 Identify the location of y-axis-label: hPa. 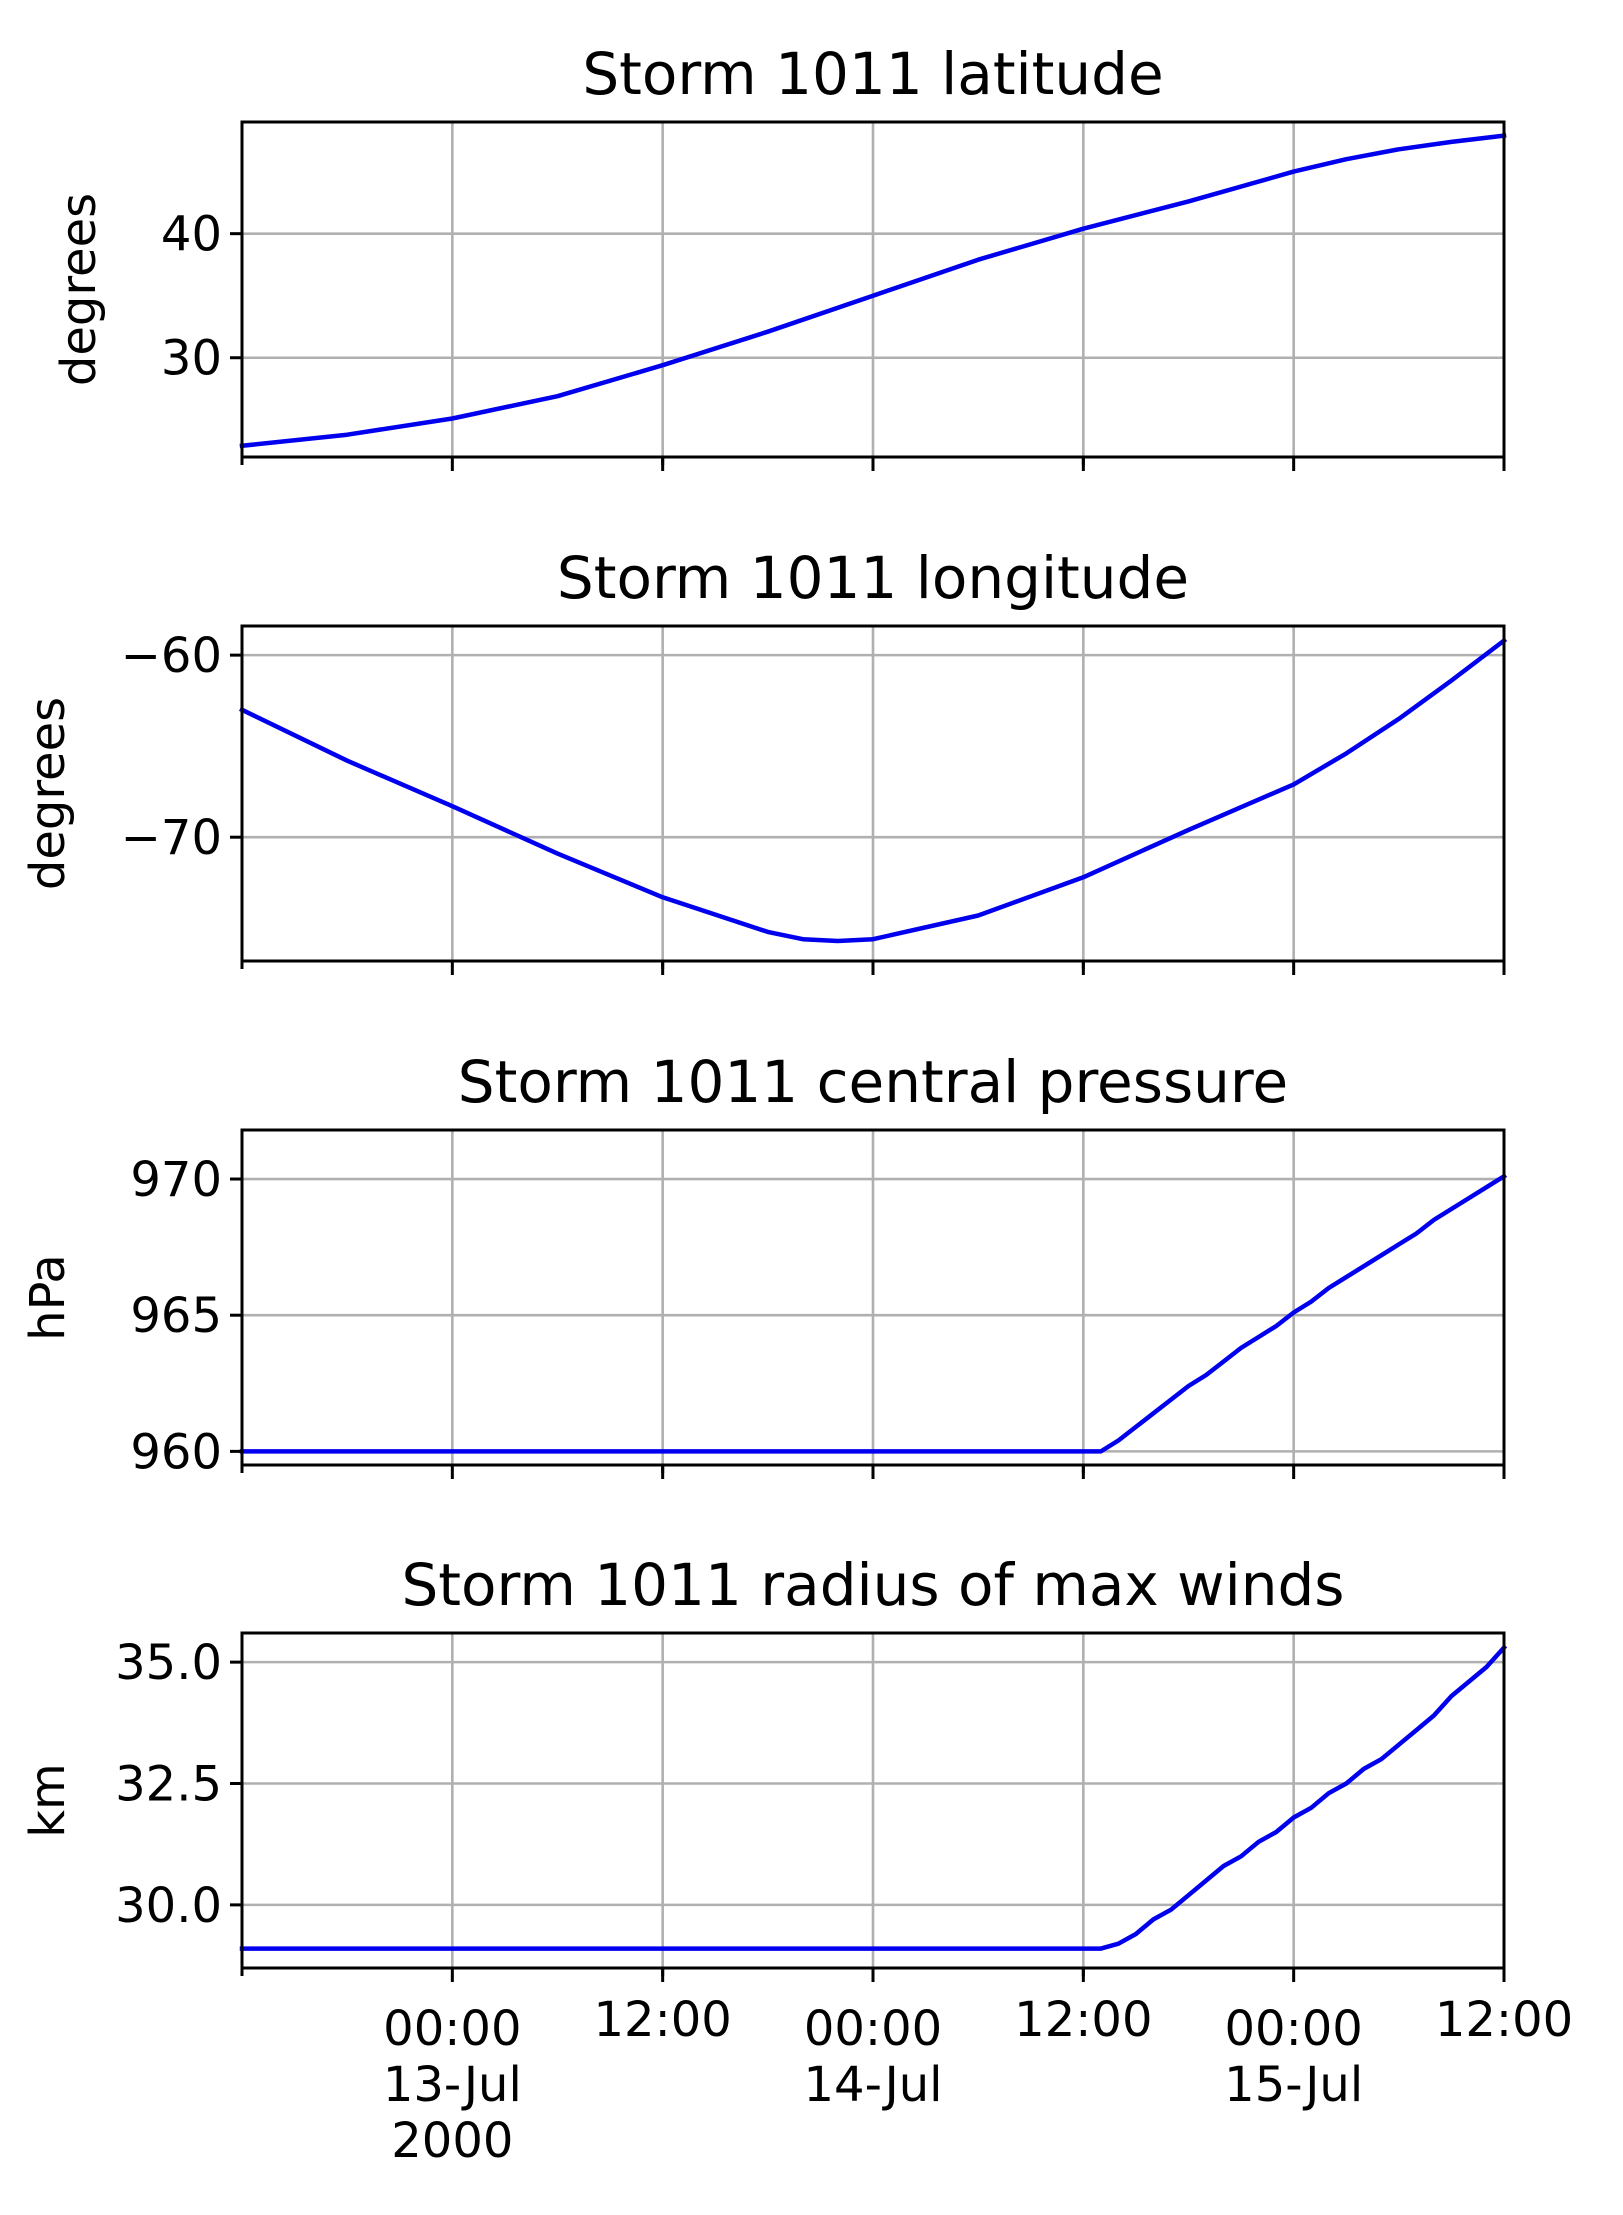
(48, 1297).